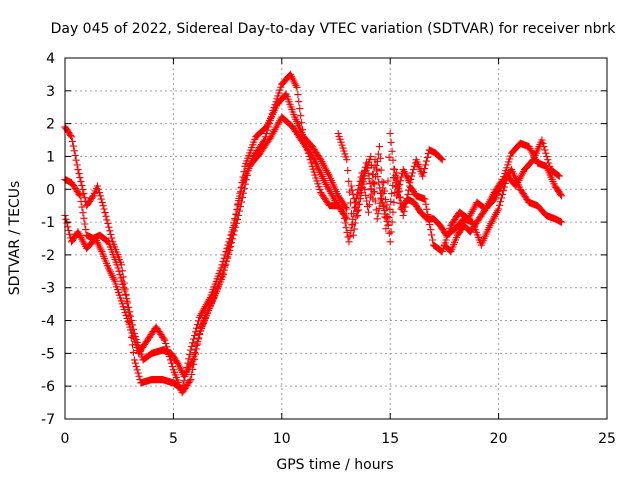  I want to click on y-tick-label: 3, so click(50, 92).